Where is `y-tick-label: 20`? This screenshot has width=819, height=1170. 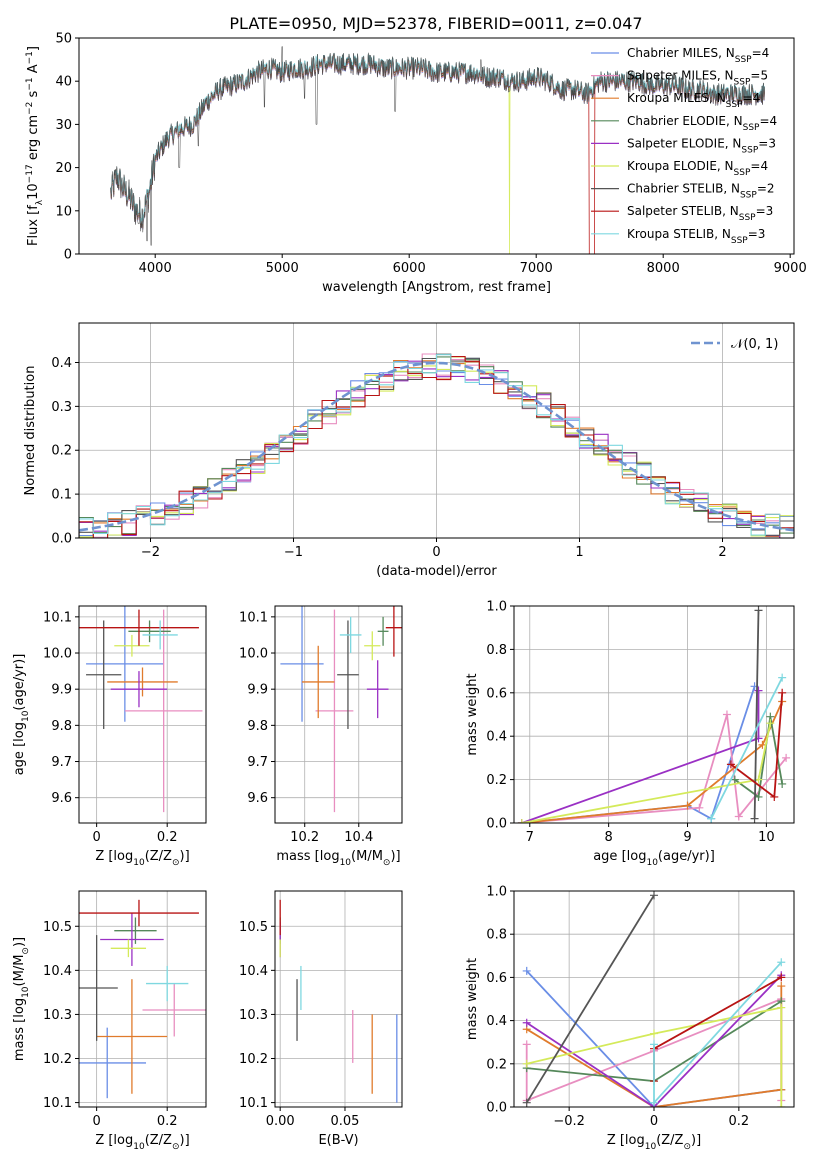 y-tick-label: 20 is located at coordinates (63, 168).